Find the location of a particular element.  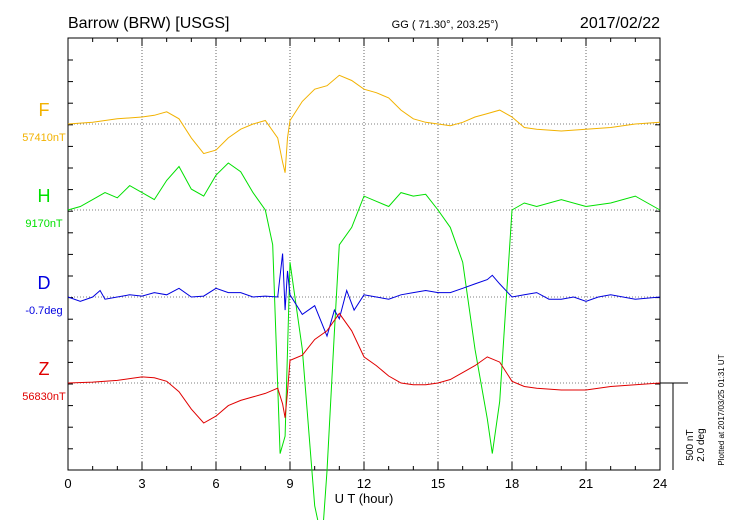

series-baseline-label-F: 57410nT is located at coordinates (44, 138).